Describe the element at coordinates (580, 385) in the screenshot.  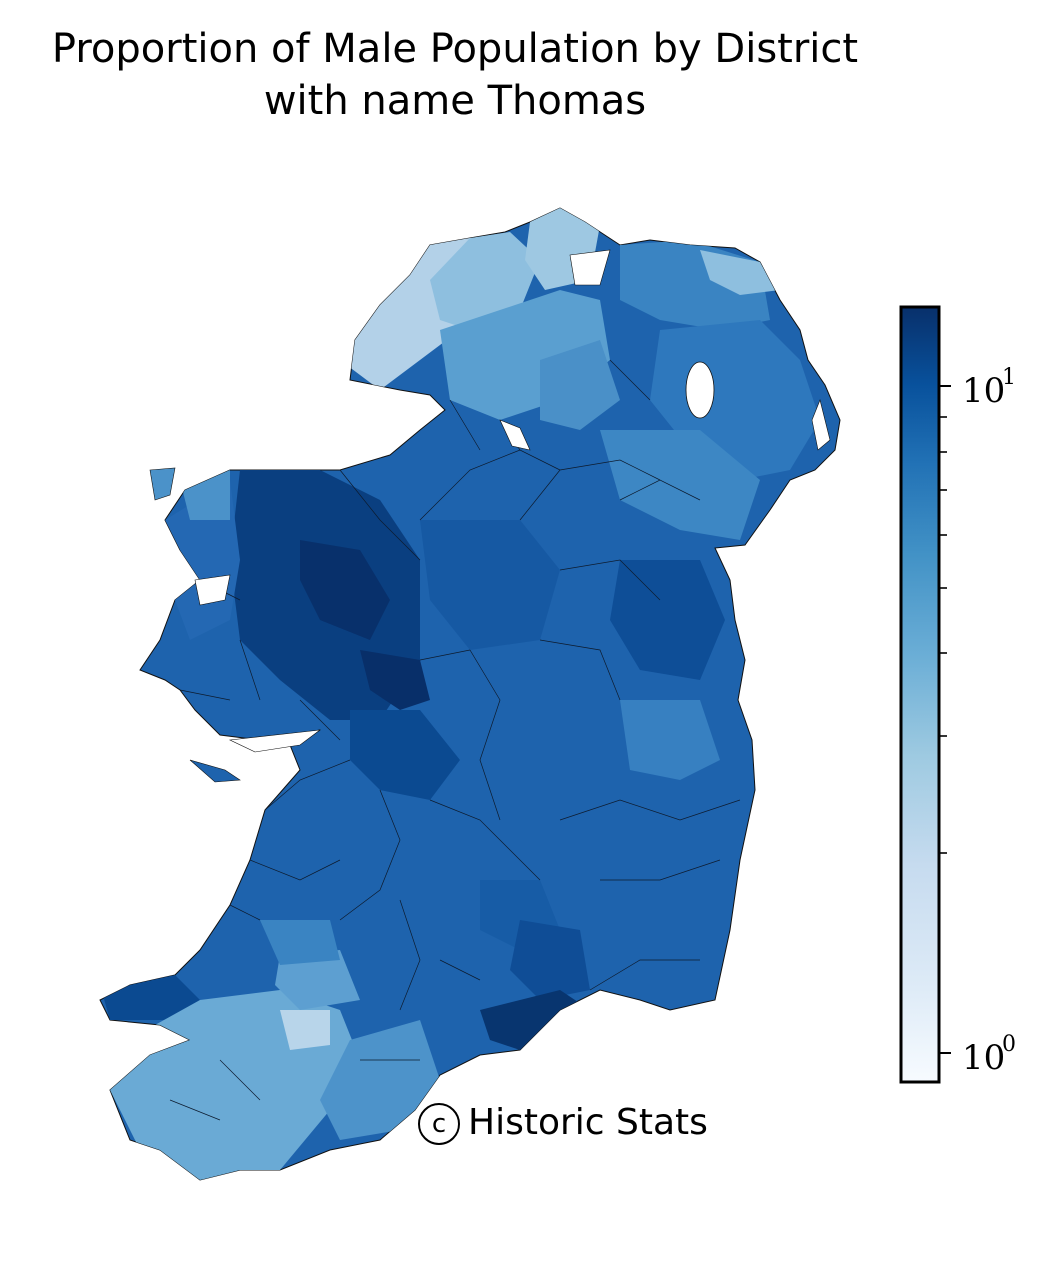
I see `region-tyrone-central` at that location.